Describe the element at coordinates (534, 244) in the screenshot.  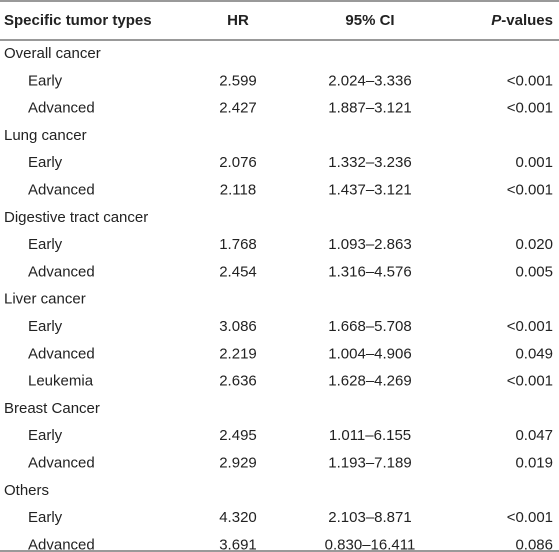
I see `cell: 0.020` at that location.